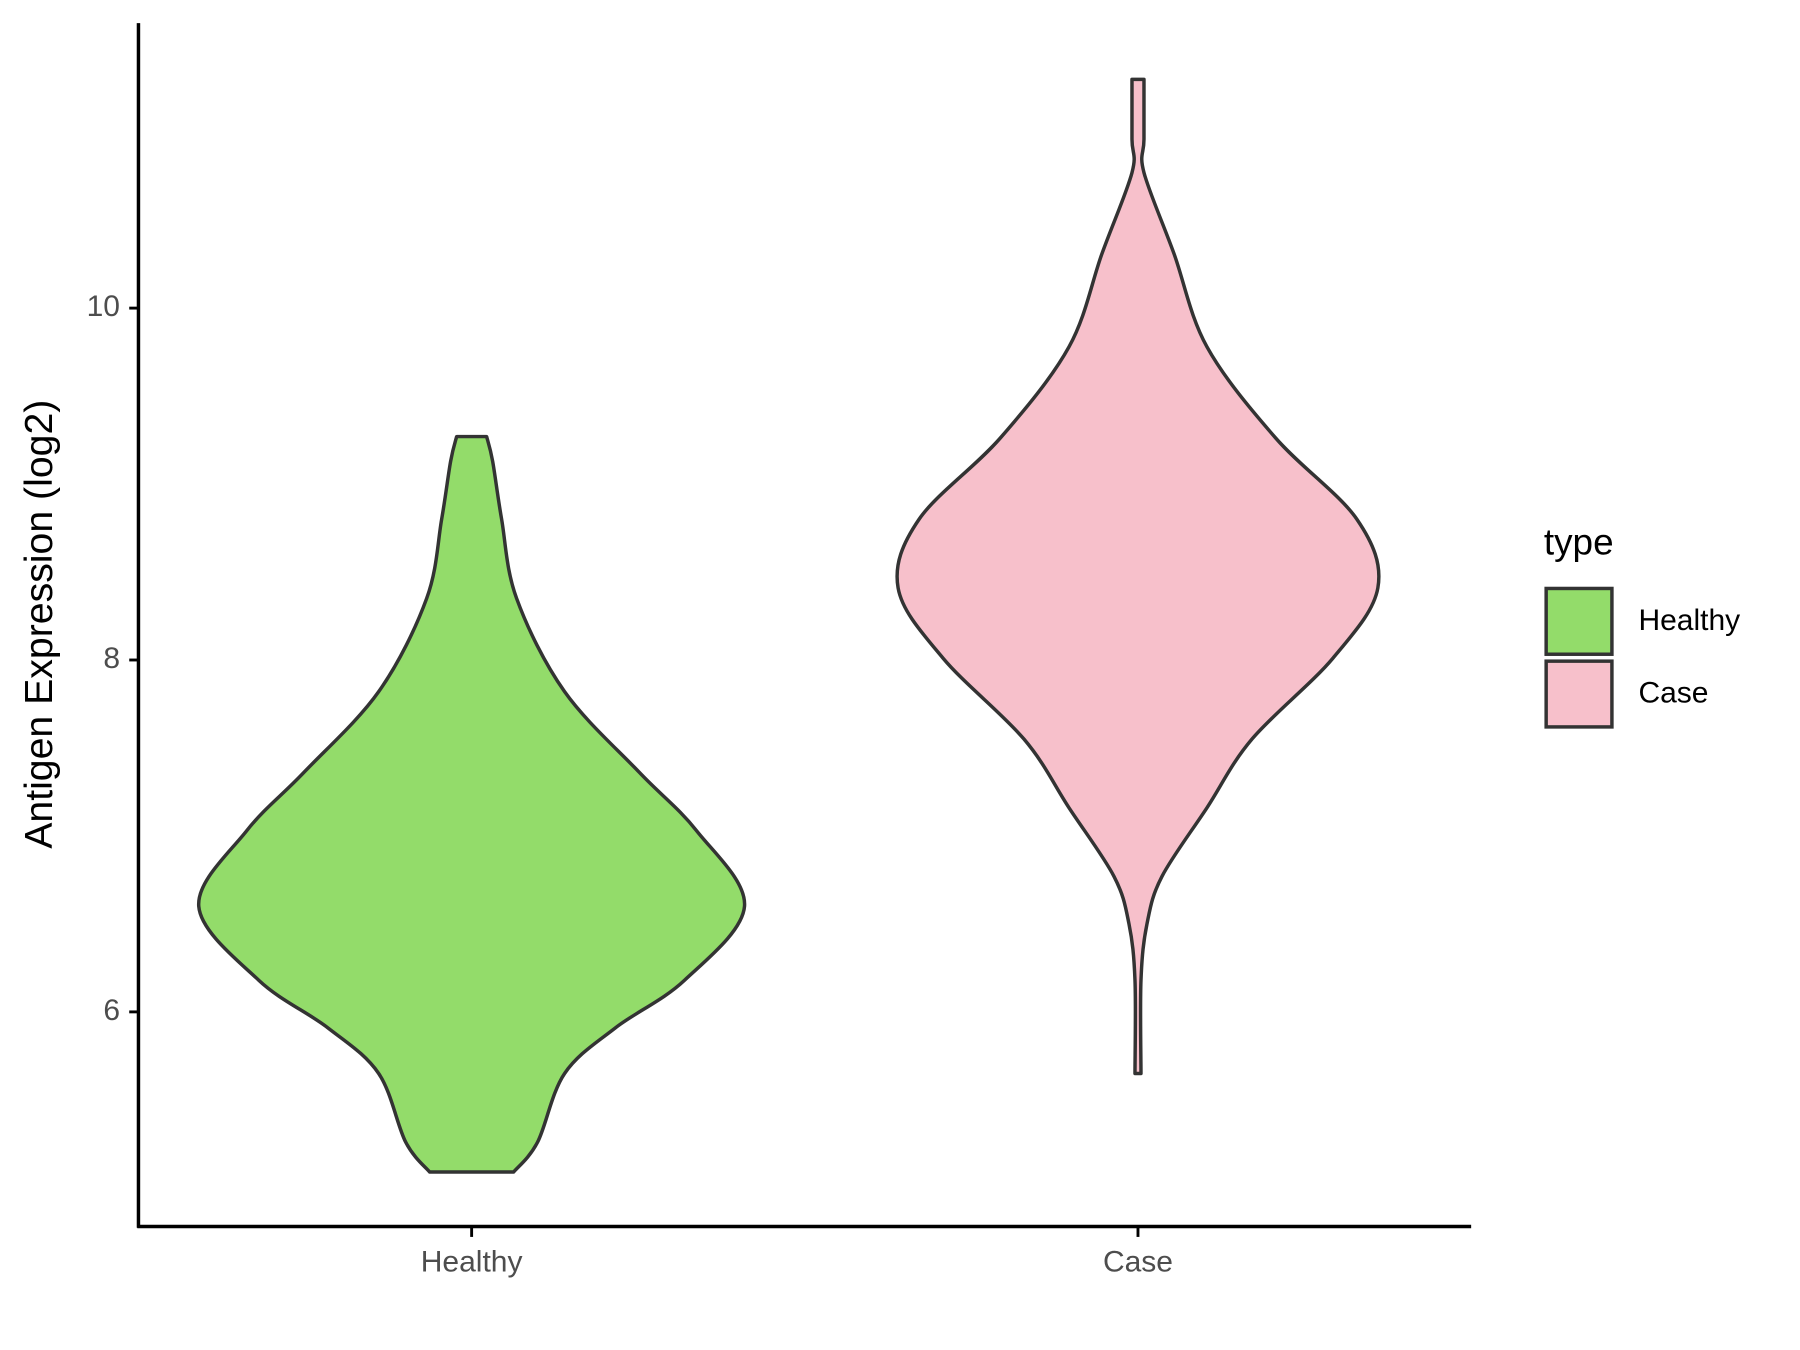 Image resolution: width=1800 pixels, height=1350 pixels. I want to click on x-tick-label: Case, so click(1138, 1261).